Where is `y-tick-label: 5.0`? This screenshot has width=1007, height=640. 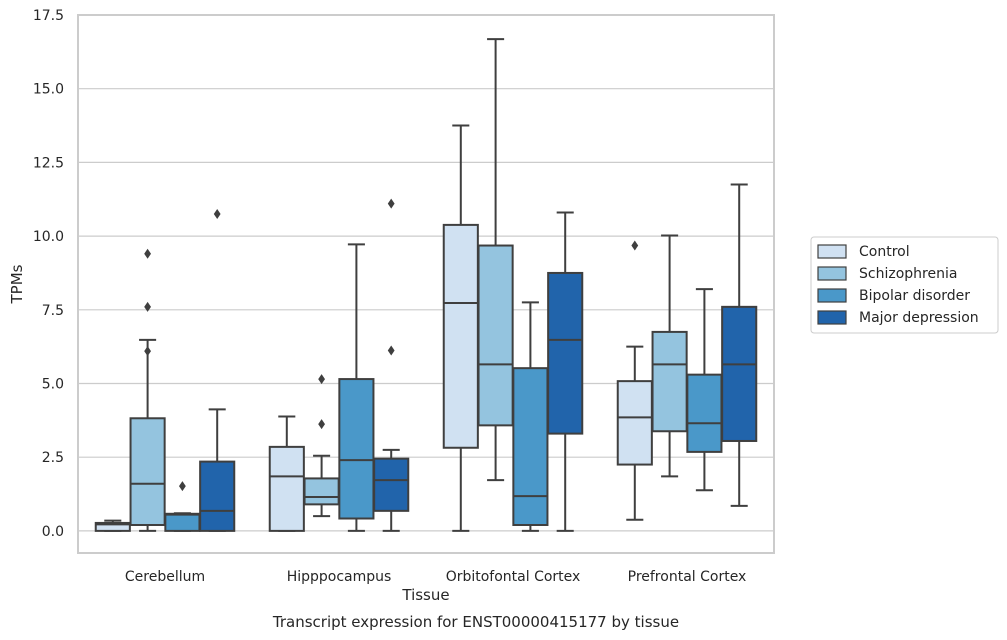 y-tick-label: 5.0 is located at coordinates (53, 384).